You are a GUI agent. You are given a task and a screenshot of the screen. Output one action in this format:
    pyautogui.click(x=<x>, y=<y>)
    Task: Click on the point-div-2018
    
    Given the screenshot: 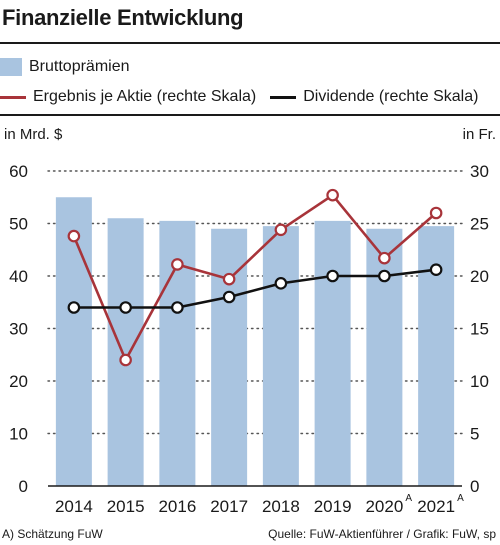 What is the action you would take?
    pyautogui.click(x=281, y=283)
    